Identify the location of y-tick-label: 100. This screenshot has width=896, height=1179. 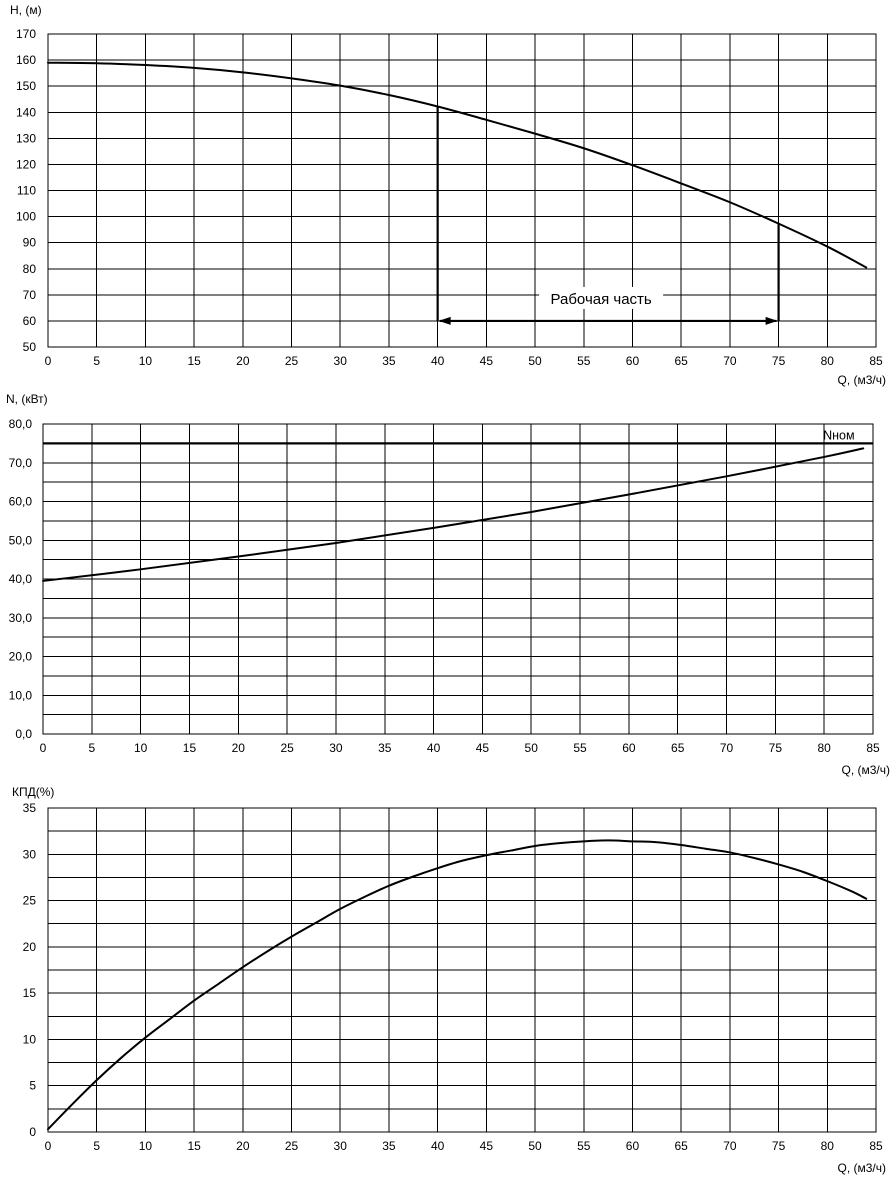
(26, 217).